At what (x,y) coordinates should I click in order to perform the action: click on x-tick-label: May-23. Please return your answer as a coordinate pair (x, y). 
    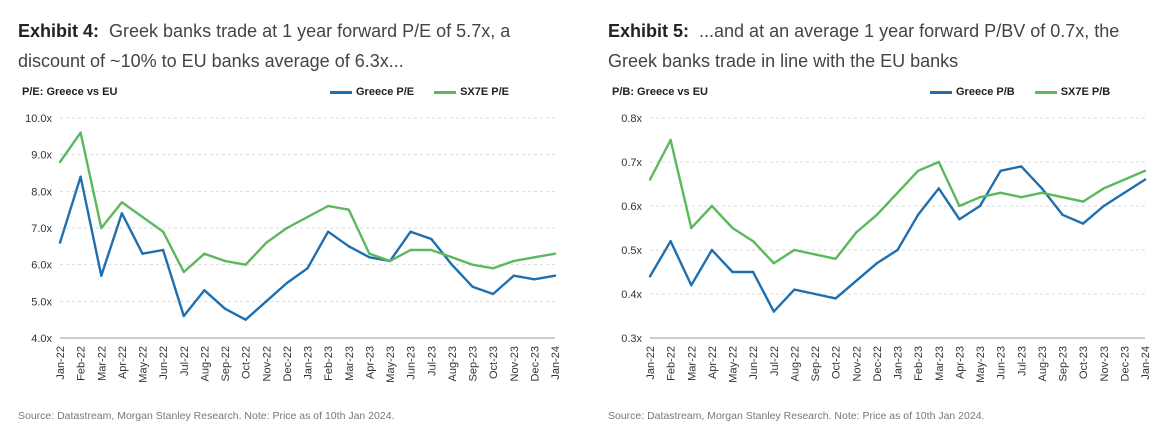
    Looking at the image, I should click on (391, 364).